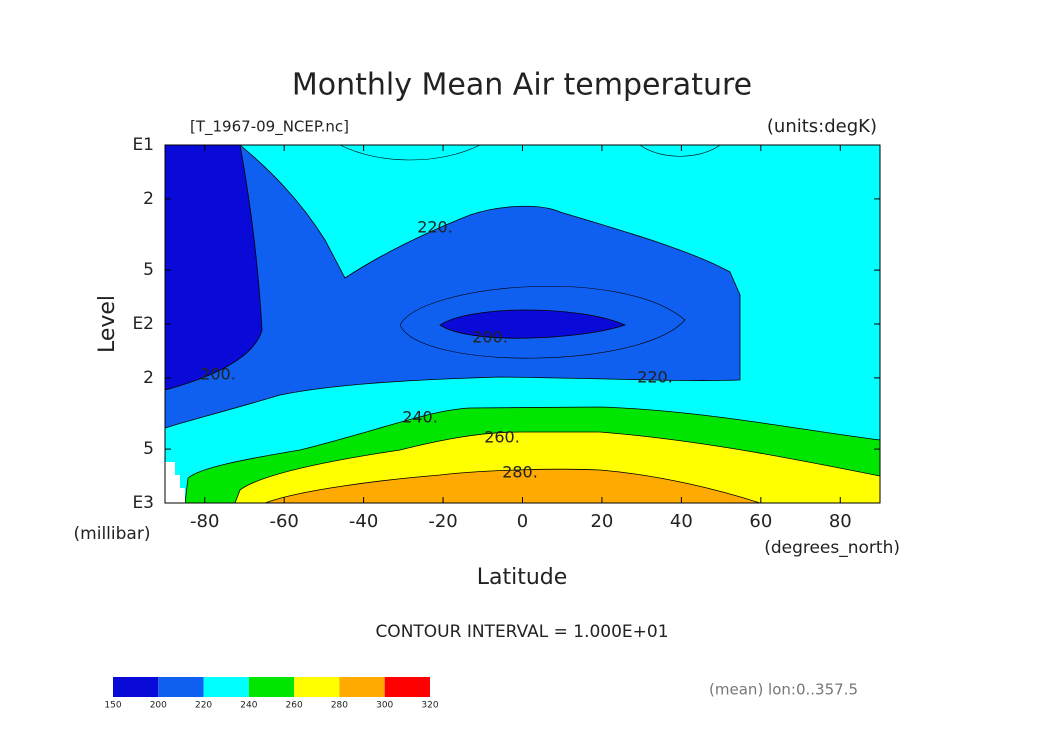 This screenshot has height=739, width=1044. What do you see at coordinates (760, 521) in the screenshot?
I see `x-tick-label: 60` at bounding box center [760, 521].